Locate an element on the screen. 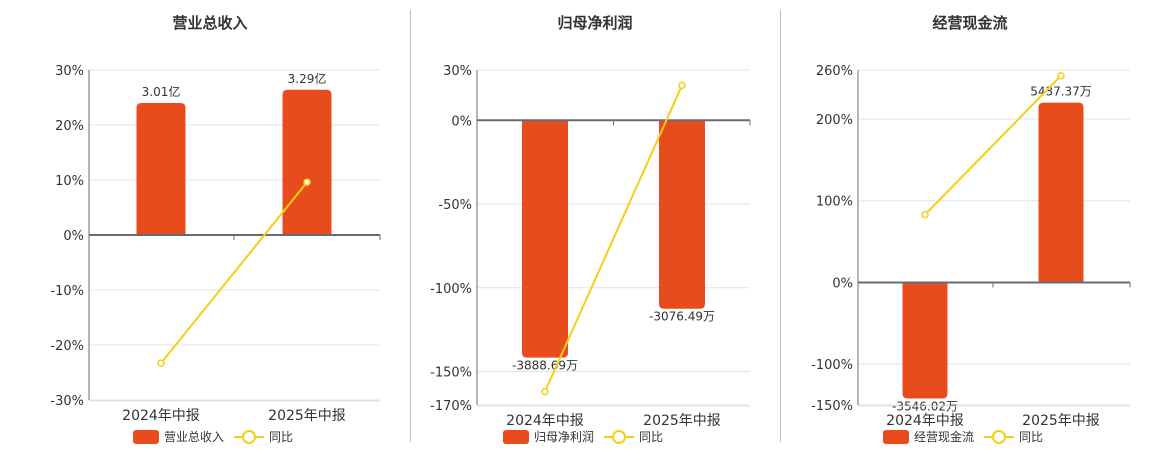 Image resolution: width=1160 pixels, height=450 pixels. y-tick-label: 10% is located at coordinates (69, 181).